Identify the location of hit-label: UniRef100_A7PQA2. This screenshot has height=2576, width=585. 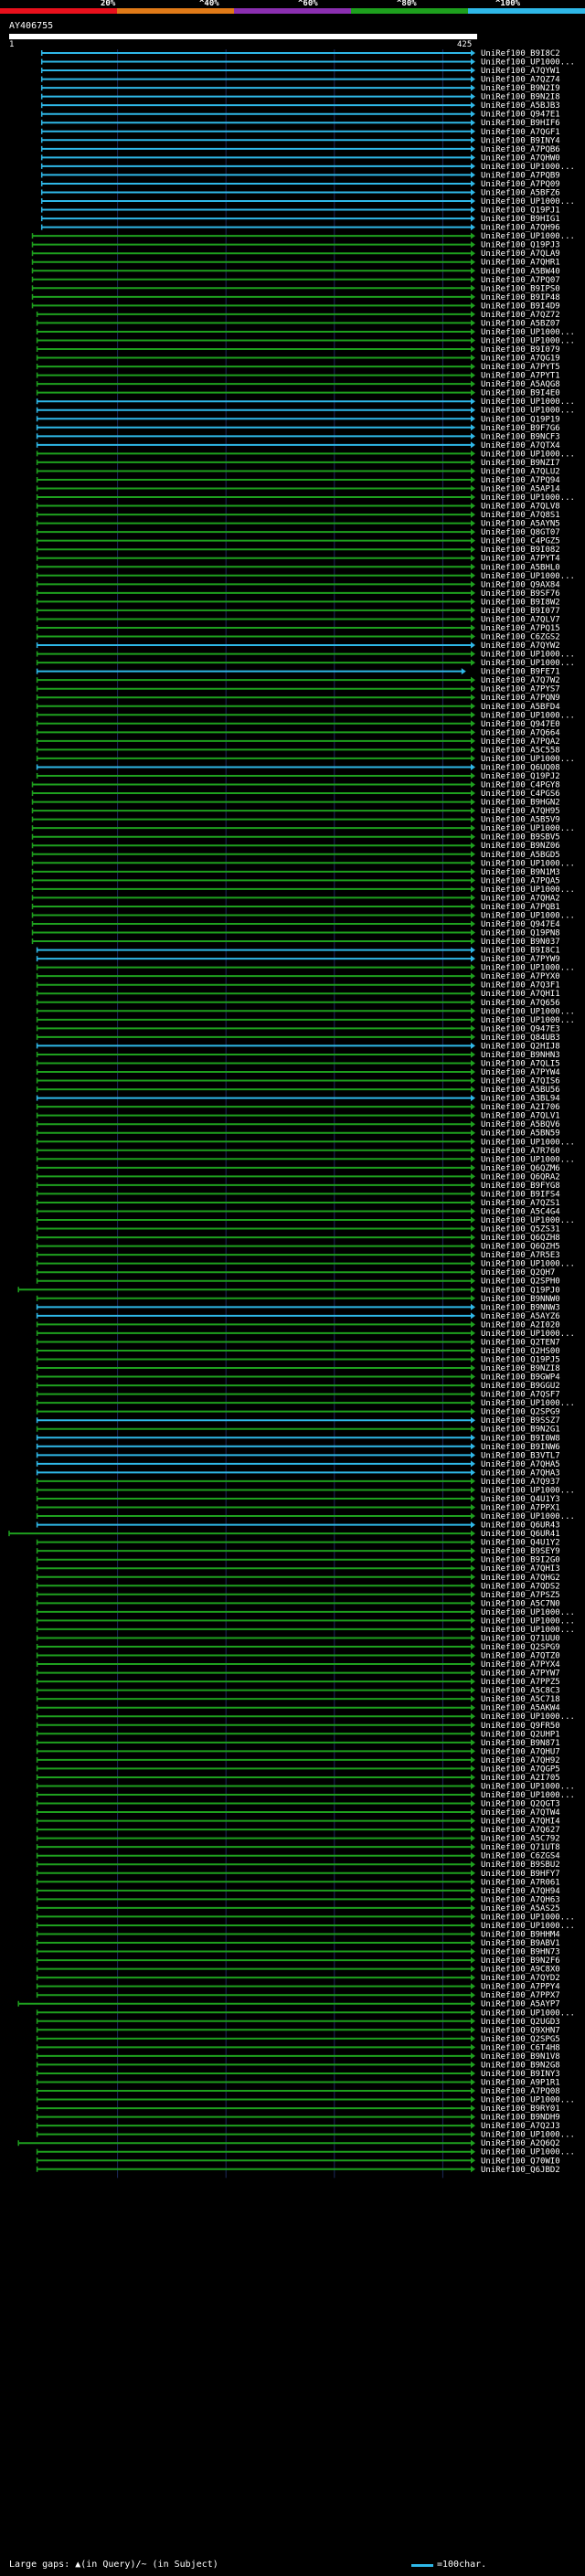
(520, 742).